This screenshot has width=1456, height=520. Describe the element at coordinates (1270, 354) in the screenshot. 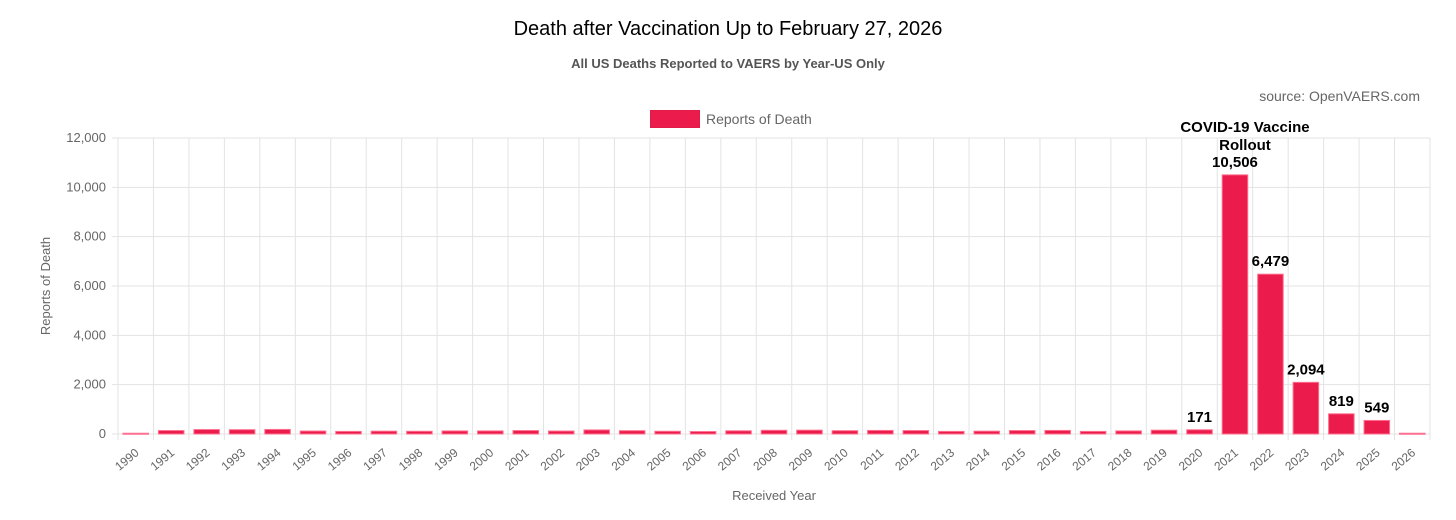

I see `bar-2022` at that location.